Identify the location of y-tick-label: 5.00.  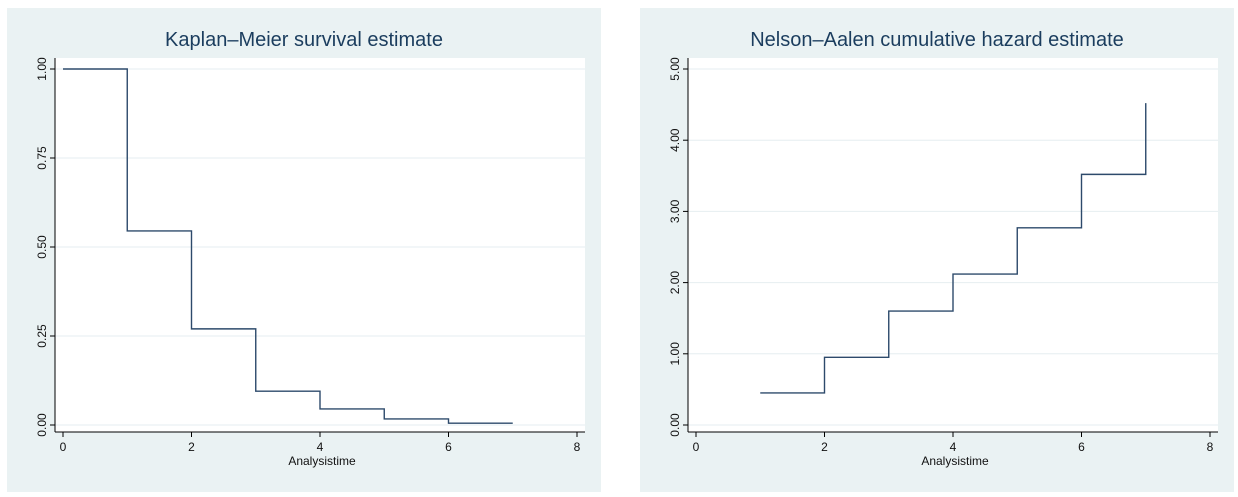
(675, 69).